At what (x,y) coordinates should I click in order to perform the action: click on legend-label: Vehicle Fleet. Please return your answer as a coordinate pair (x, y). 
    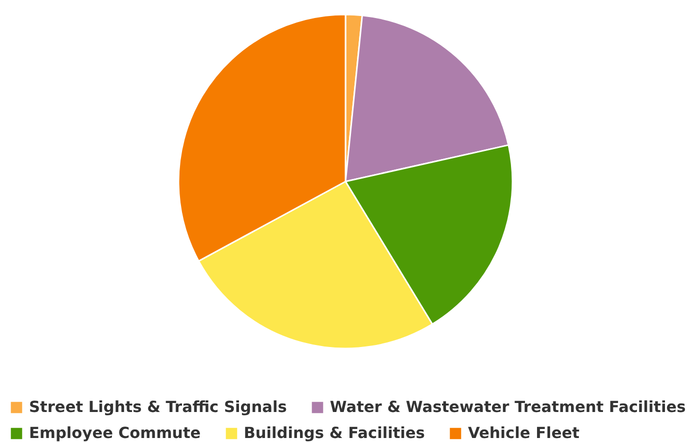
    Looking at the image, I should click on (524, 433).